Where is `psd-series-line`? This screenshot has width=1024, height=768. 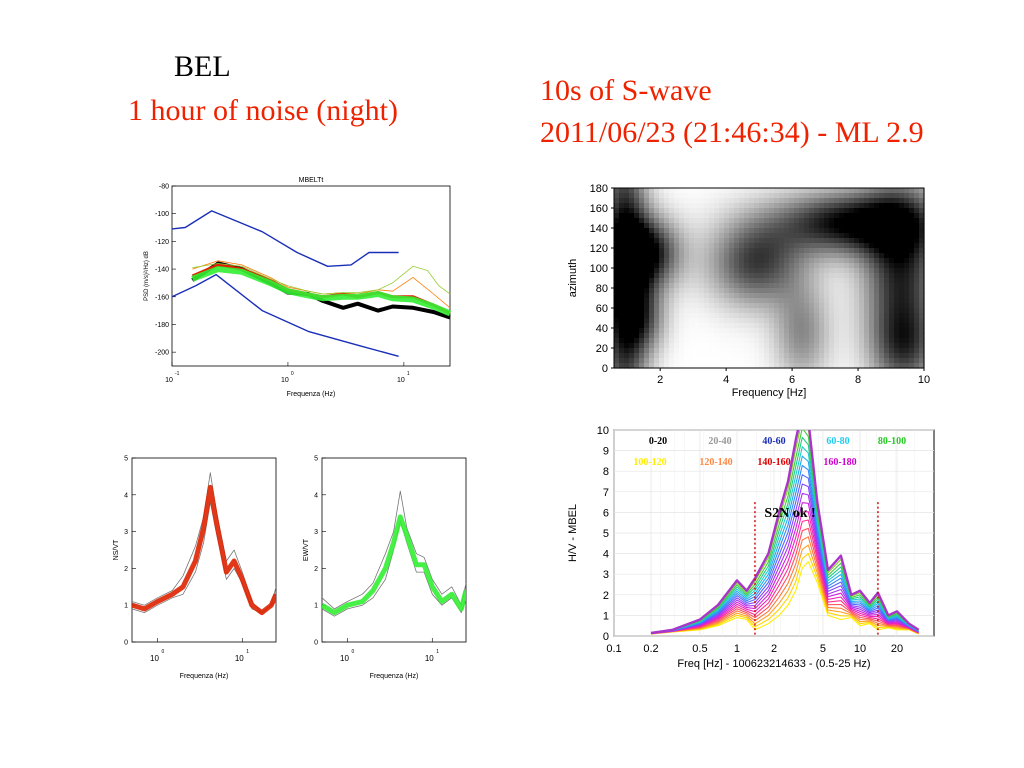
psd-series-line is located at coordinates (321, 279).